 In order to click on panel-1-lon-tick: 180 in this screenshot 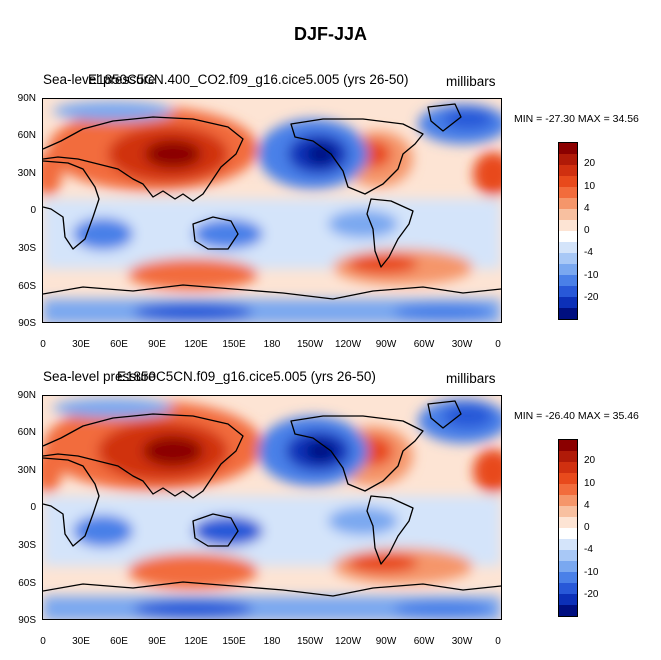, I will do `click(272, 344)`.